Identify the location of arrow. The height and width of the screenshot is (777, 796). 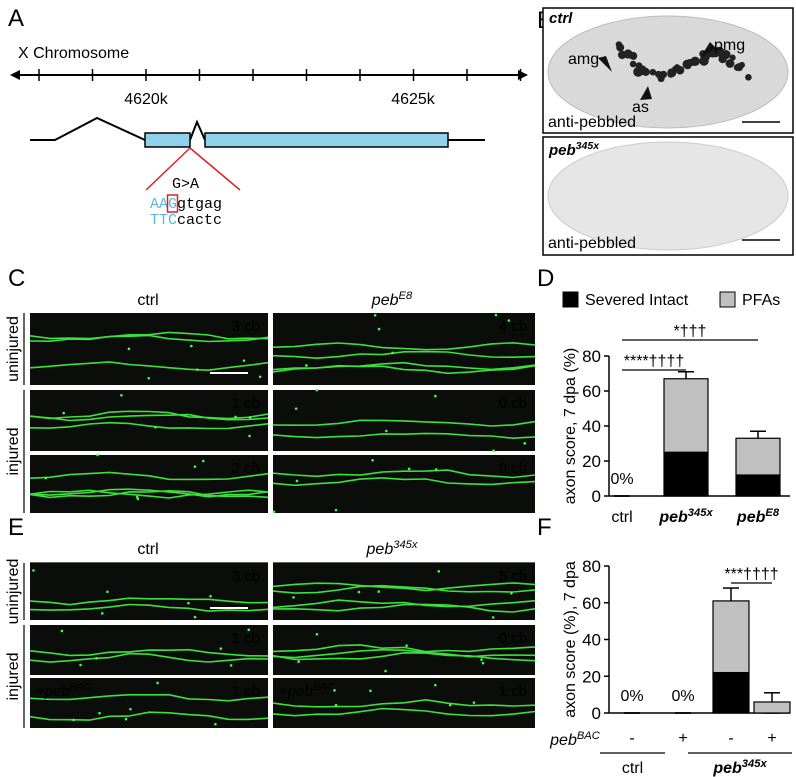
(15, 75).